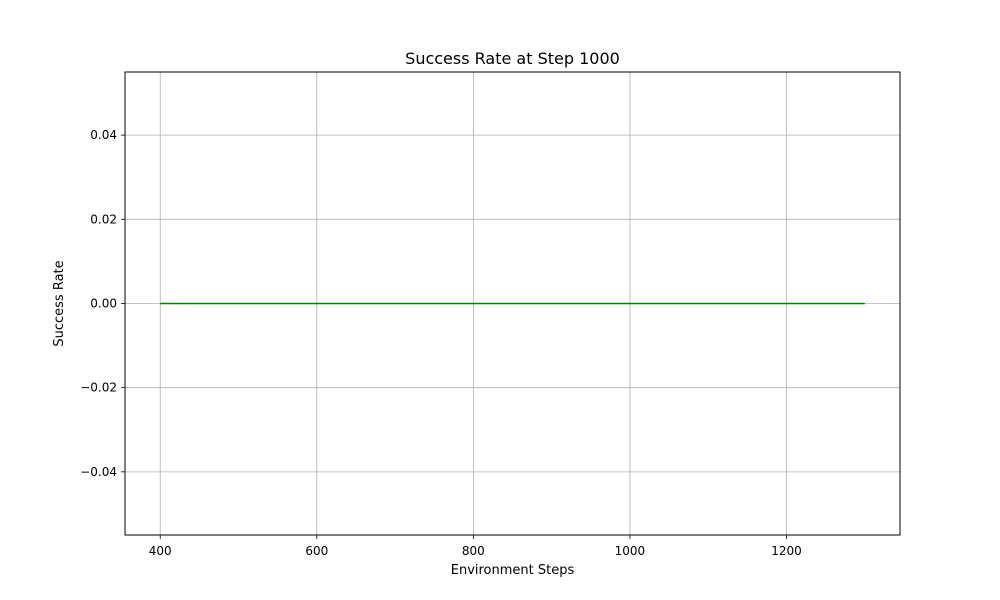  Describe the element at coordinates (473, 551) in the screenshot. I see `x-tick-label: 800` at that location.